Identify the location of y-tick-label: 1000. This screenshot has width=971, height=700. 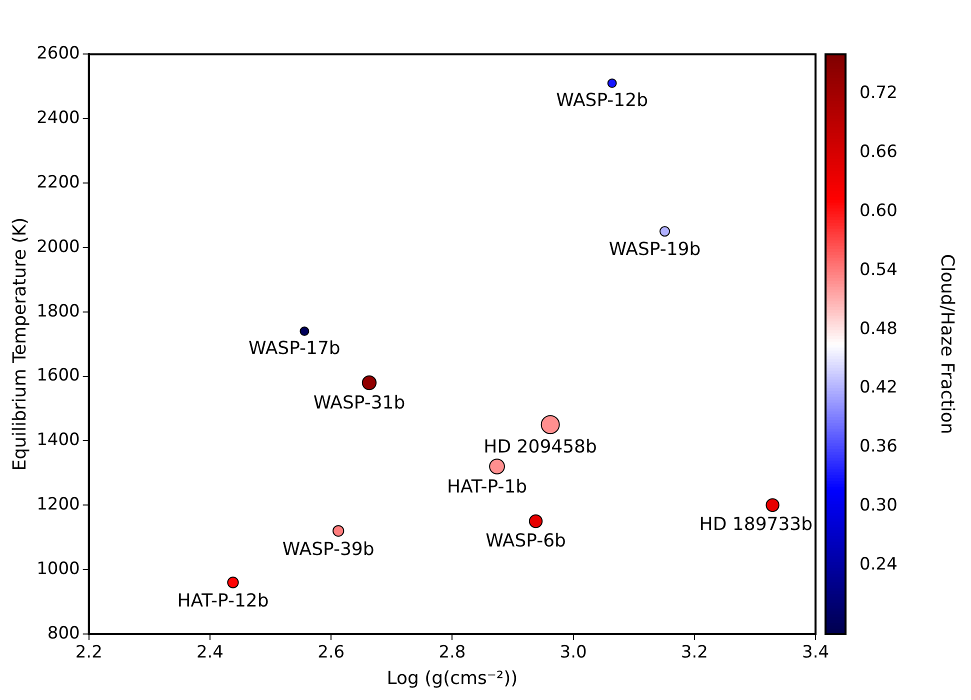
(58, 569).